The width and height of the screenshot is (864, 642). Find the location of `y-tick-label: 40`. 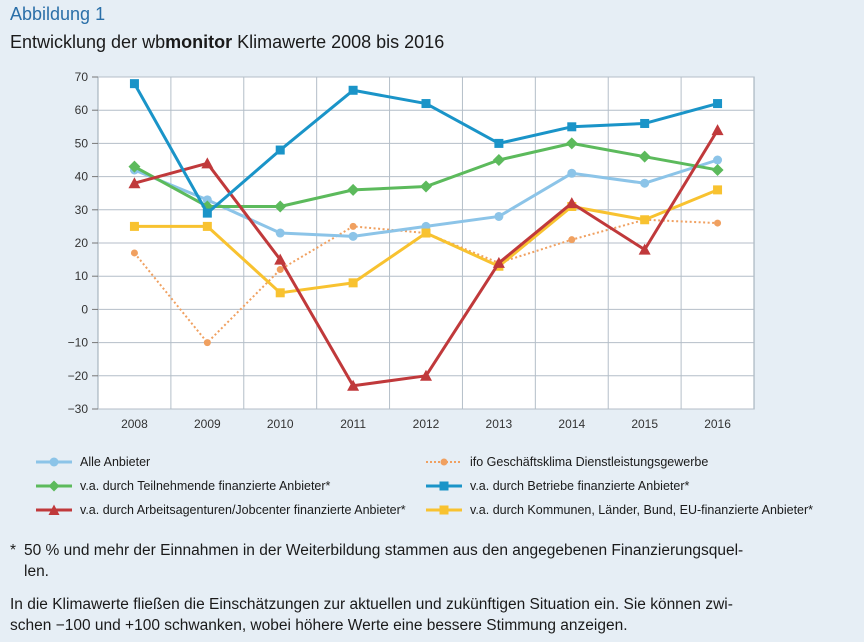

y-tick-label: 40 is located at coordinates (82, 177).